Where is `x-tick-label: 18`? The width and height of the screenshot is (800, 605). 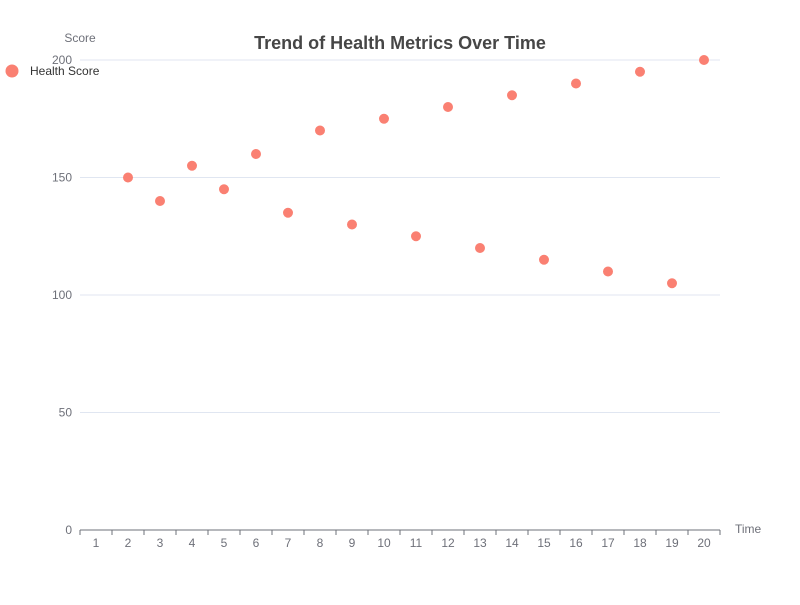
x-tick-label: 18 is located at coordinates (640, 543).